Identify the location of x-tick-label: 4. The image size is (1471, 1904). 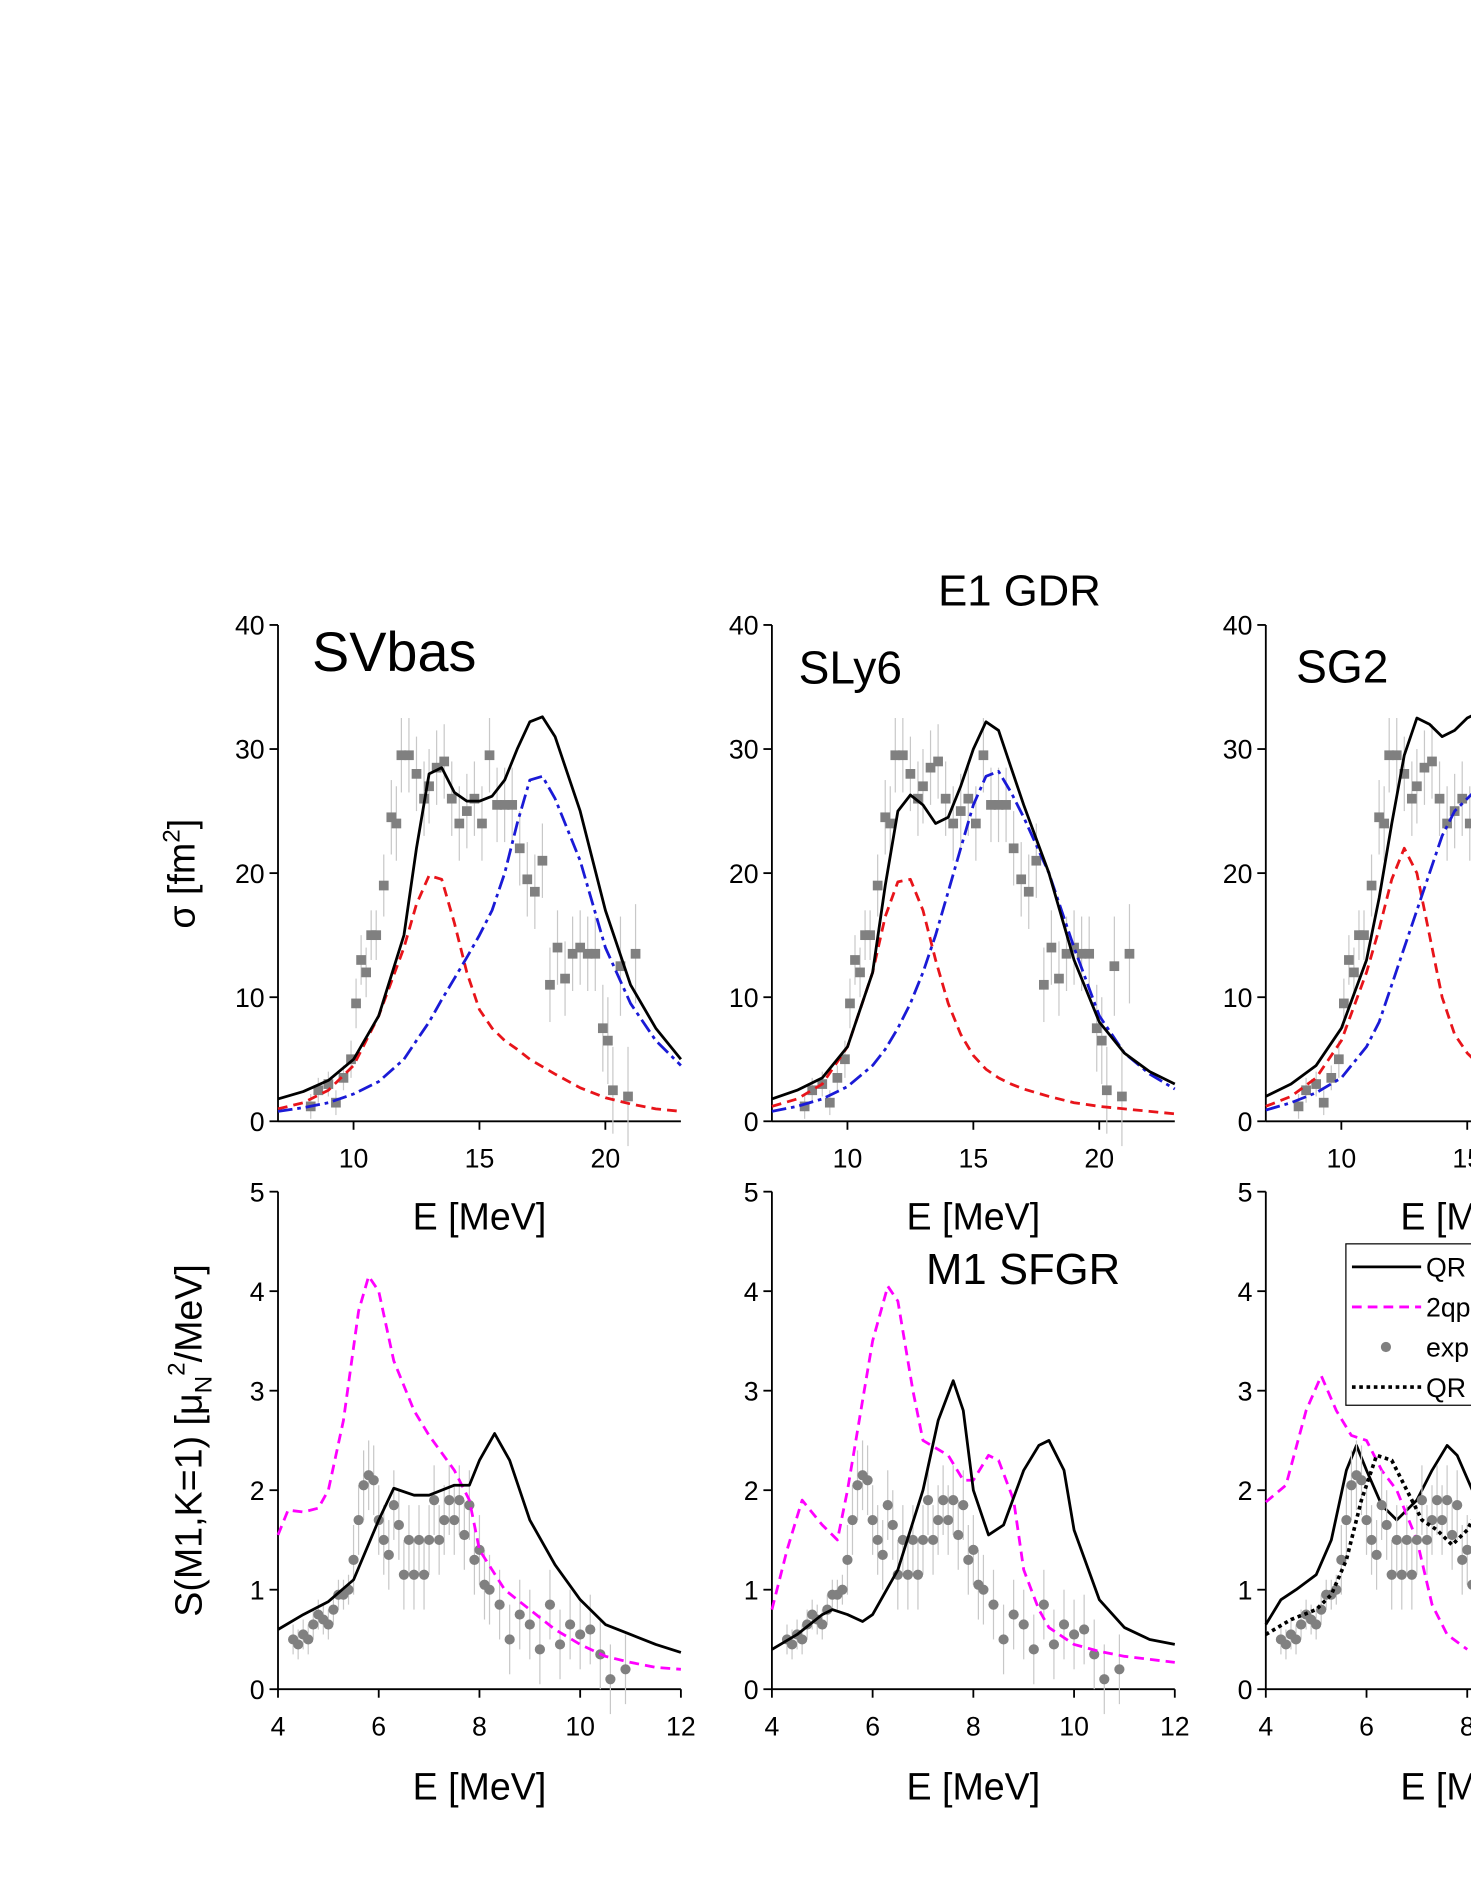
(278, 1726).